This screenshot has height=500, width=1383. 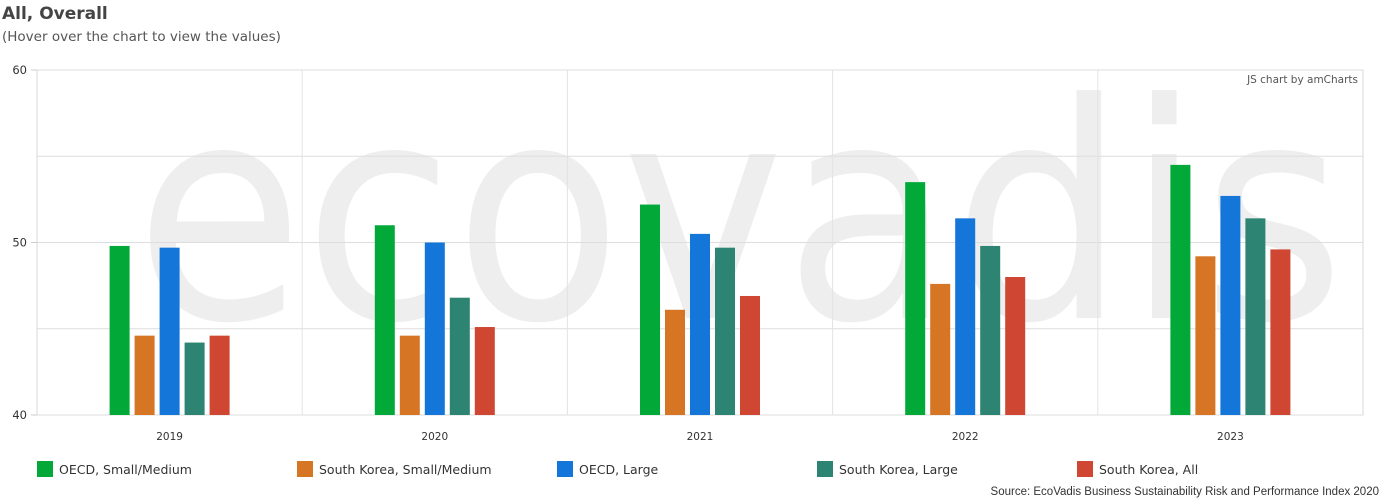 I want to click on y-tick-label: 50, so click(x=19, y=243).